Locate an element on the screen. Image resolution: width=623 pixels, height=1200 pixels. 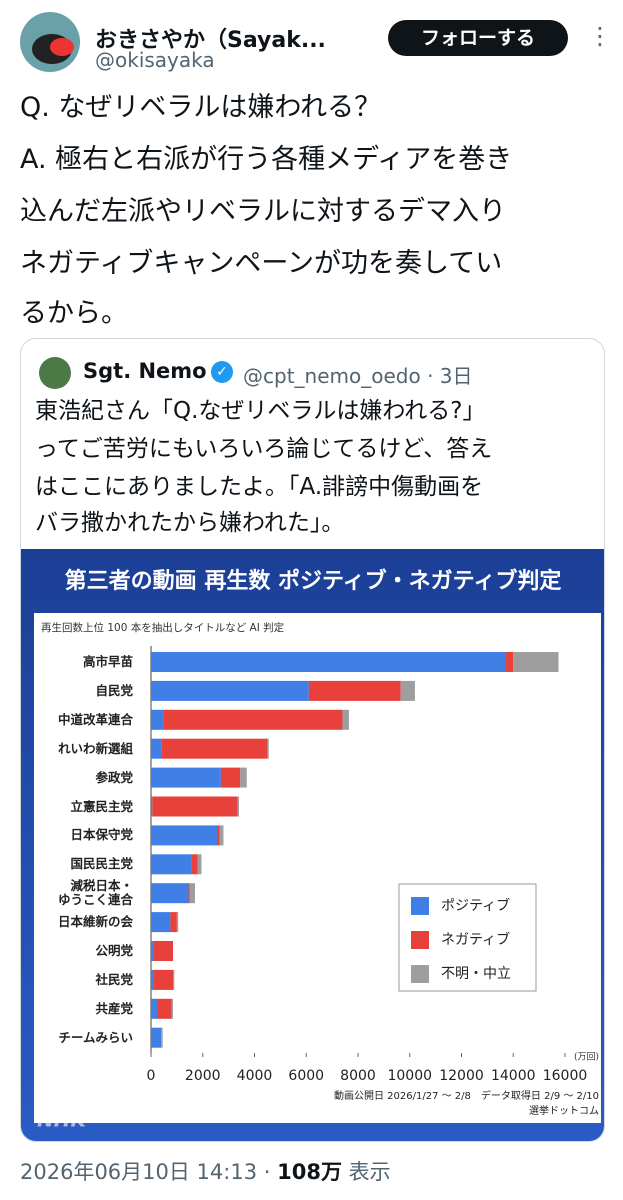
category-label: れいわ新選組 is located at coordinates (95, 748).